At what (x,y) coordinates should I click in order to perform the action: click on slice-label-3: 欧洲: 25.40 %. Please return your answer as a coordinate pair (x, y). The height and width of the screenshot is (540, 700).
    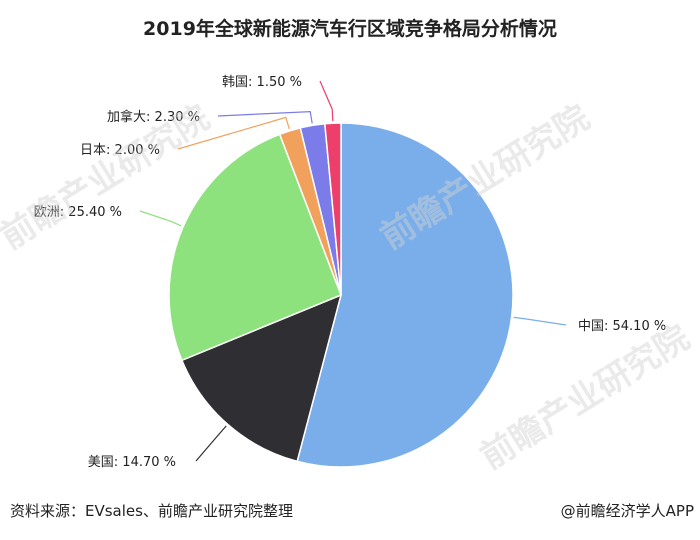
    Looking at the image, I should click on (78, 212).